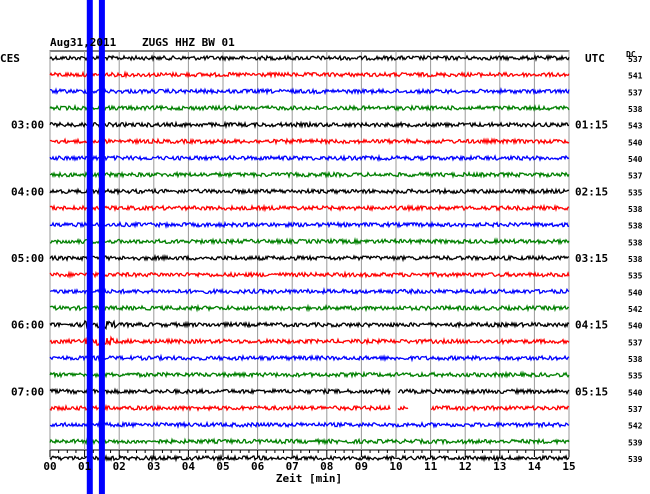 The height and width of the screenshot is (494, 650). What do you see at coordinates (591, 125) in the screenshot?
I see `right-time-label: 01:15` at bounding box center [591, 125].